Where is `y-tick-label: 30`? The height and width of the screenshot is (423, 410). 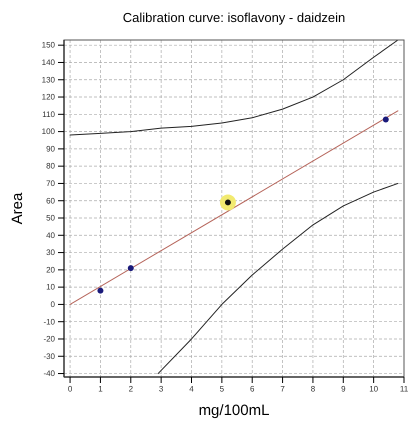
y-tick-label: 30 is located at coordinates (51, 253).